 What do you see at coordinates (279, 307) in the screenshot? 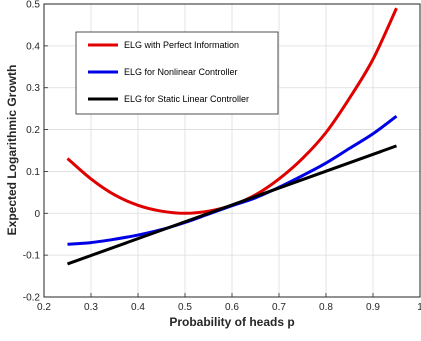
I see `x-tick-label: 0.7` at bounding box center [279, 307].